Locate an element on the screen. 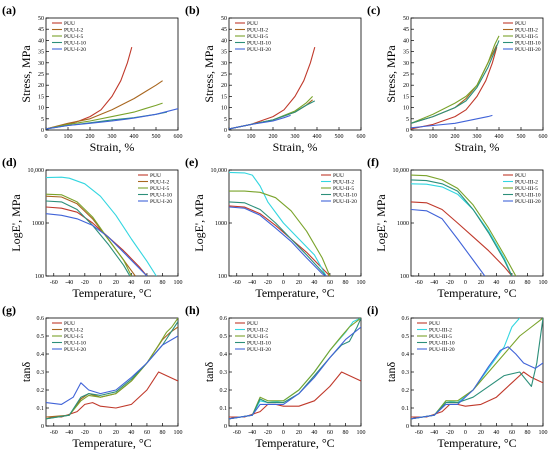 This screenshot has width=550, height=460. y-tick-label: 25 is located at coordinates (224, 75).